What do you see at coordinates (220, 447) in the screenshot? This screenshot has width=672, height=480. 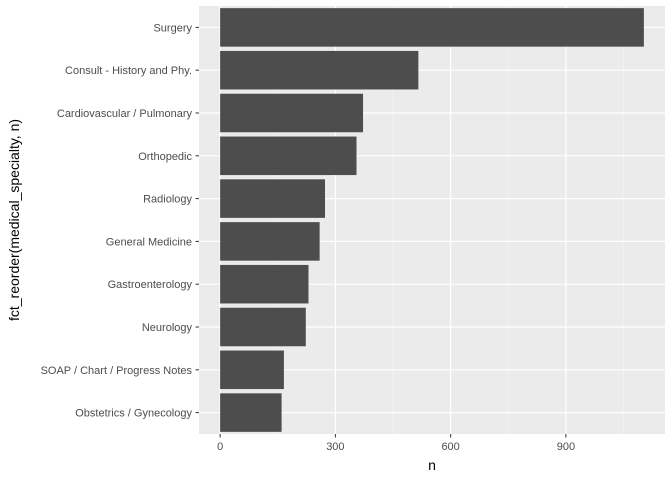 I see `x-tick-label: 0` at bounding box center [220, 447].